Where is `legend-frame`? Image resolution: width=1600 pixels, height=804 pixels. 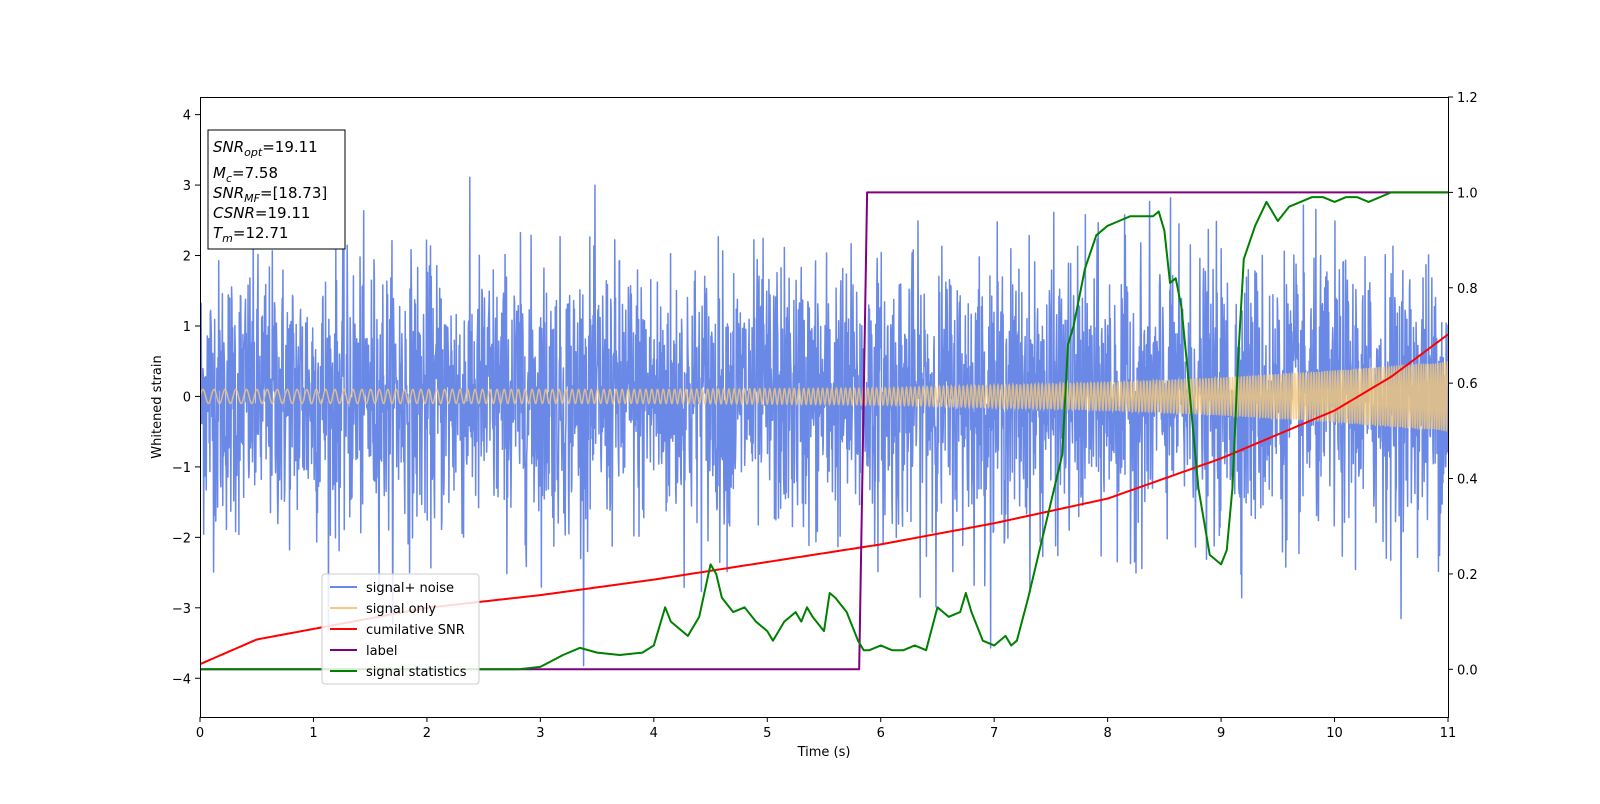
legend-frame is located at coordinates (400, 629).